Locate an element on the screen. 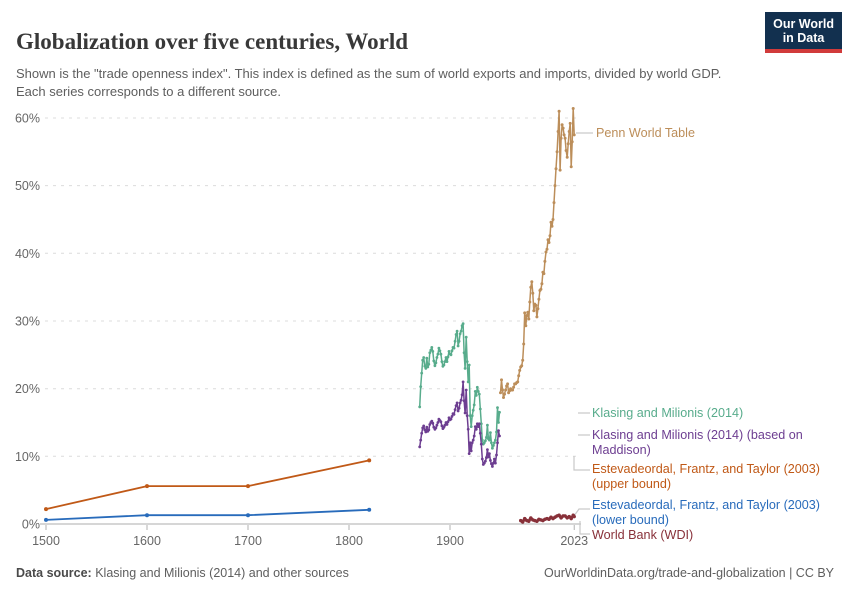 Image resolution: width=850 pixels, height=600 pixels. legend-label-world-bank-wdi: World Bank (WDI) is located at coordinates (643, 535).